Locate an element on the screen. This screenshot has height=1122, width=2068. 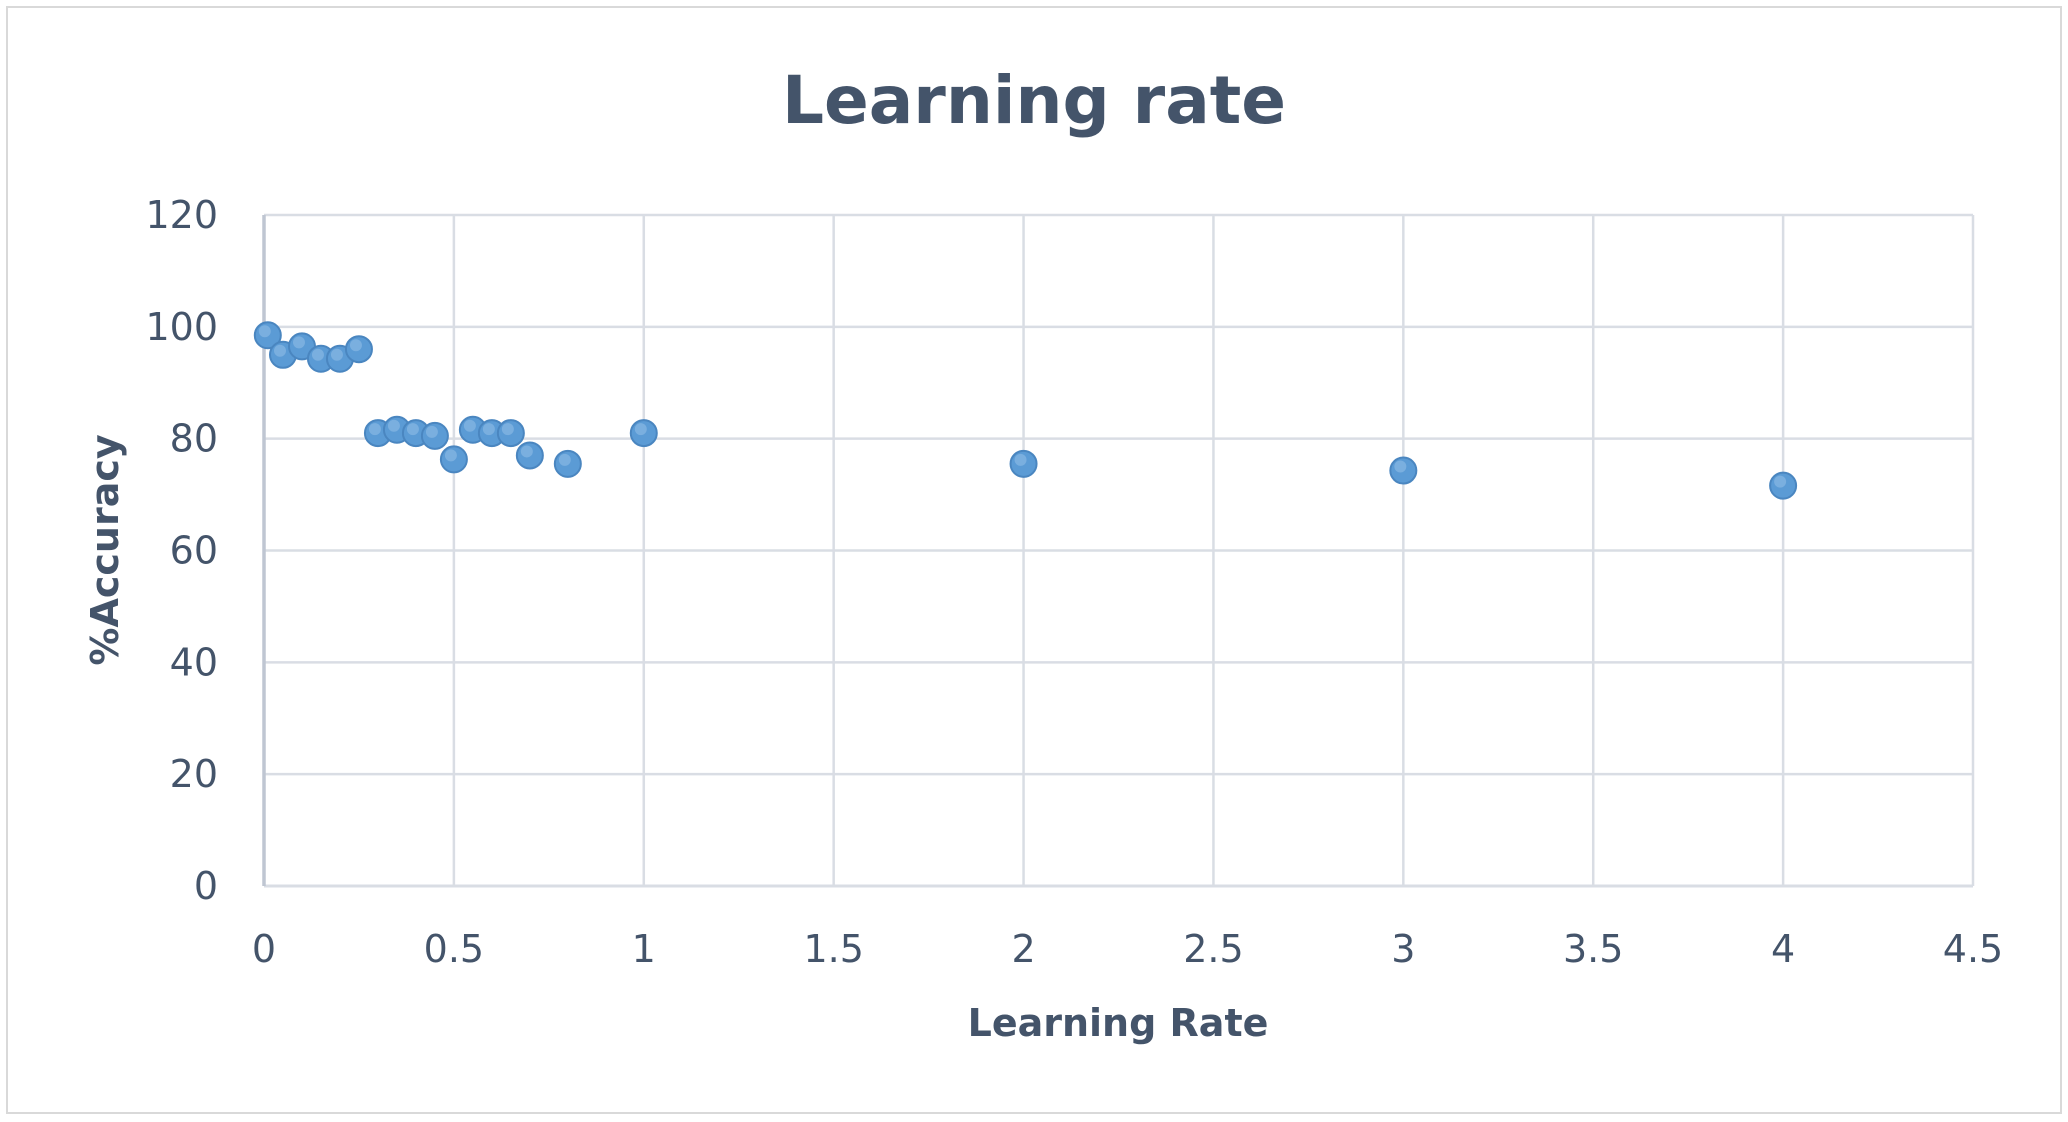
x-axis-title: Learning Rate is located at coordinates (1118, 1023).